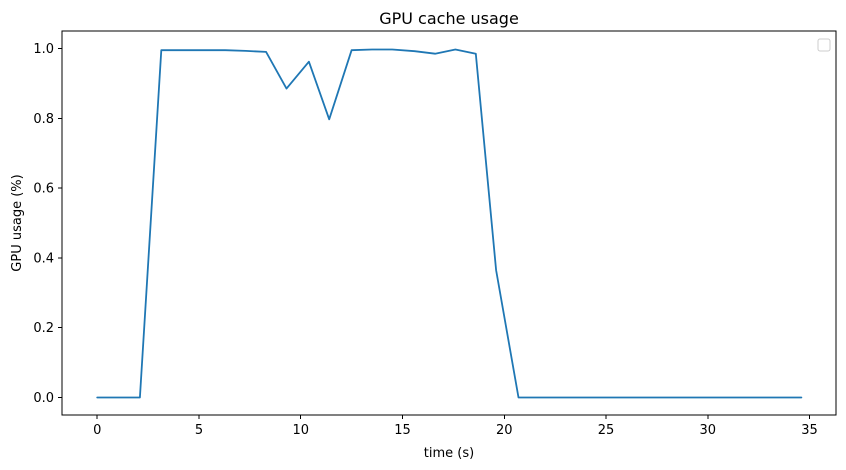 This screenshot has width=846, height=470. What do you see at coordinates (17, 222) in the screenshot?
I see `y-axis-label: GPU usage (%)` at bounding box center [17, 222].